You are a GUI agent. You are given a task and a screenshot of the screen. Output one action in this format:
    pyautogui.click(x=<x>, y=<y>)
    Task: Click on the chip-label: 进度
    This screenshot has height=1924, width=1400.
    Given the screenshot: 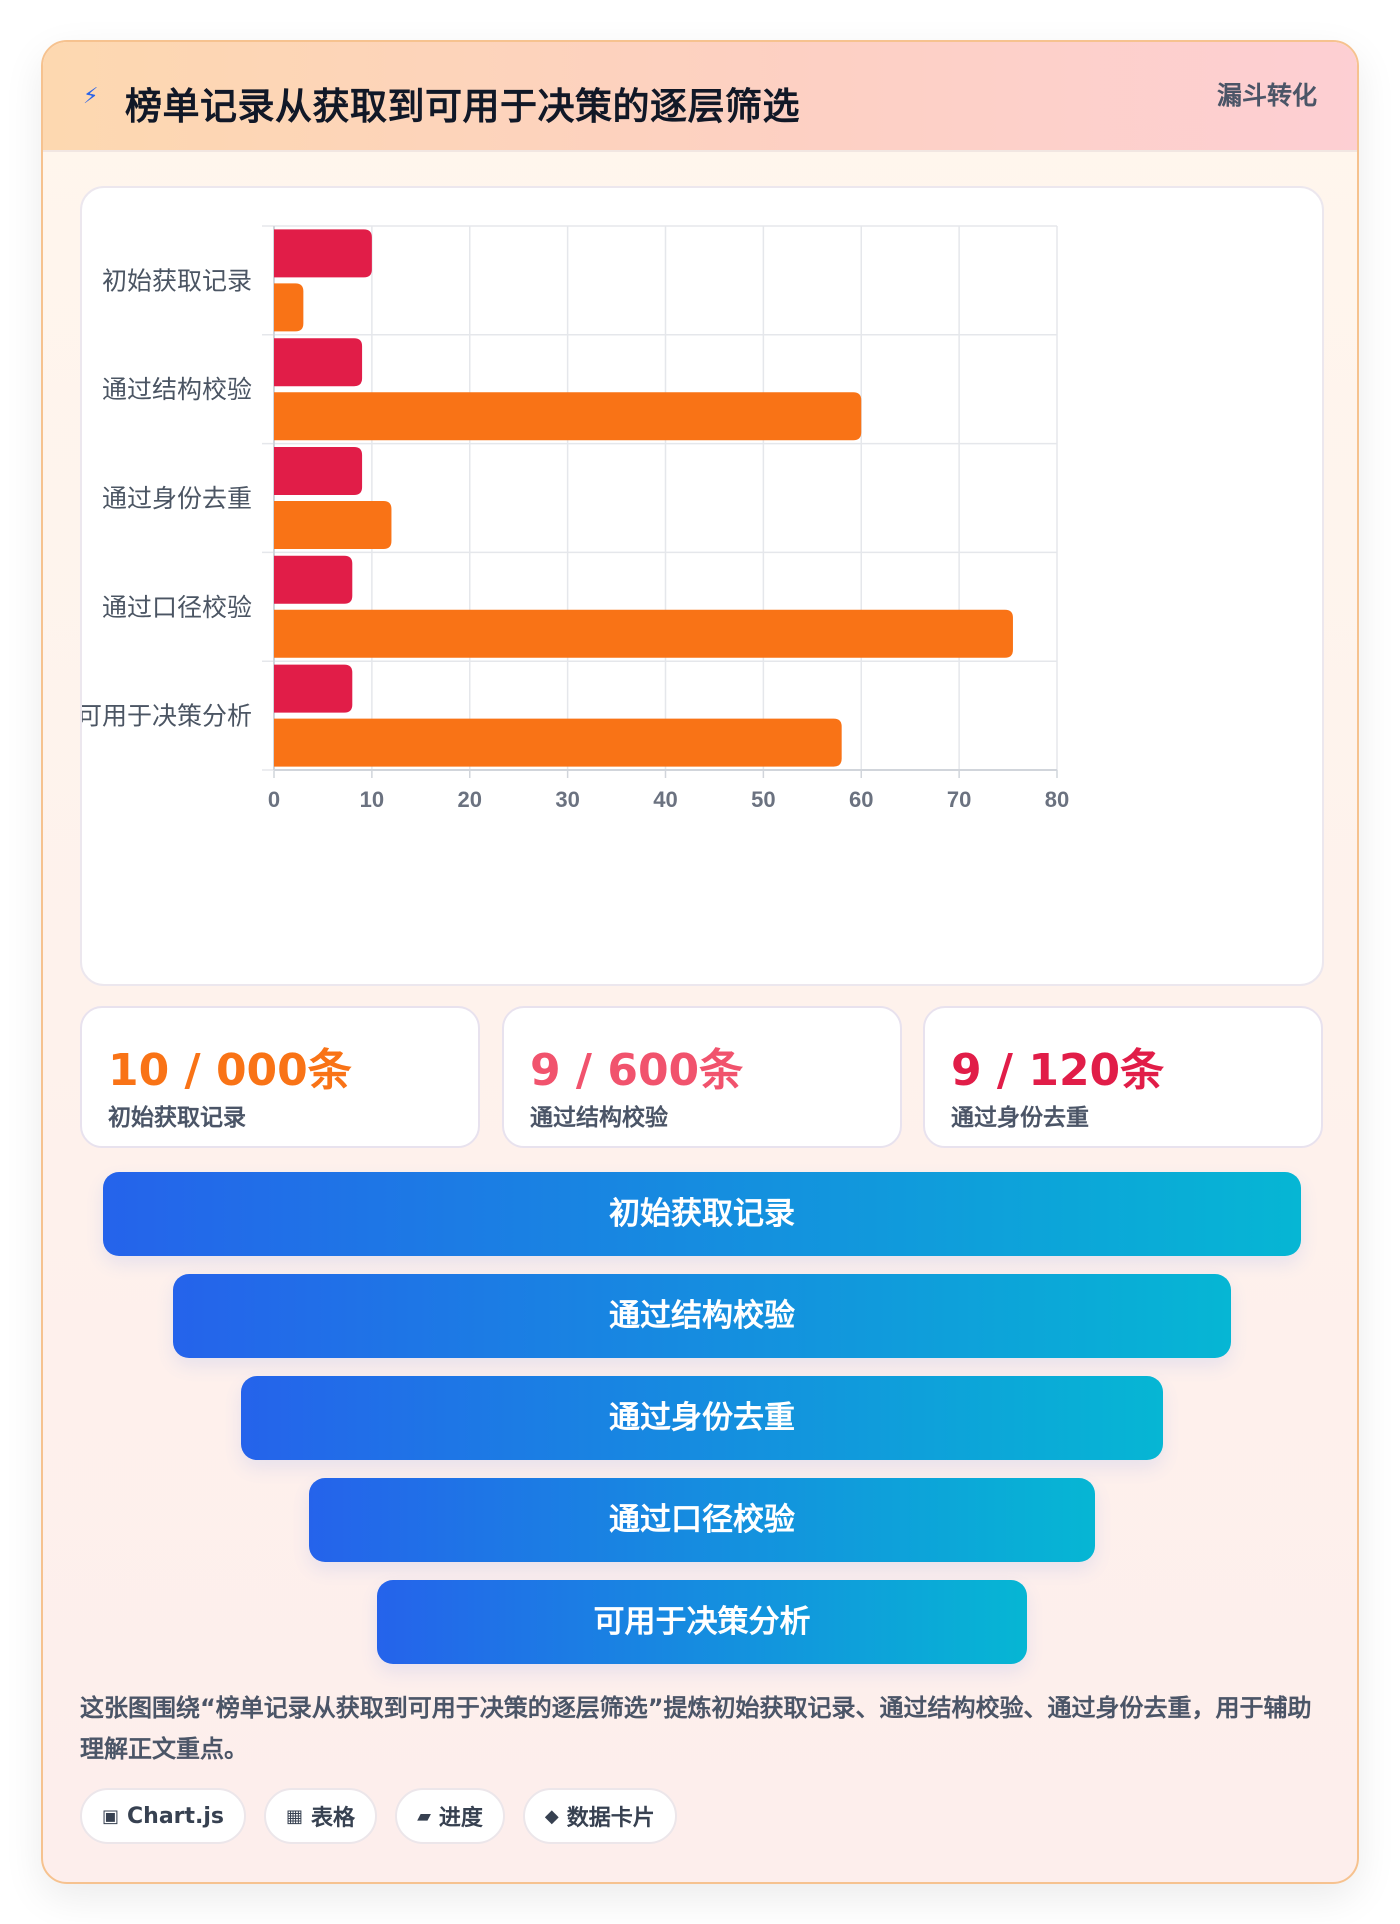 What is the action you would take?
    pyautogui.click(x=460, y=1818)
    